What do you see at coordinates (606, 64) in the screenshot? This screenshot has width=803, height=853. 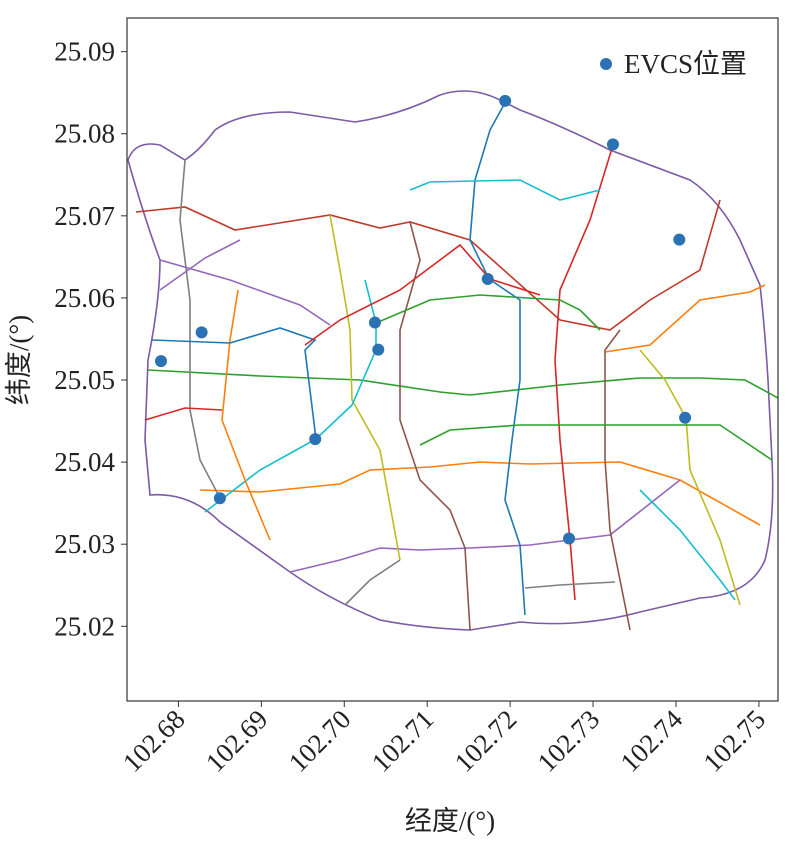 I see `legend-marker` at bounding box center [606, 64].